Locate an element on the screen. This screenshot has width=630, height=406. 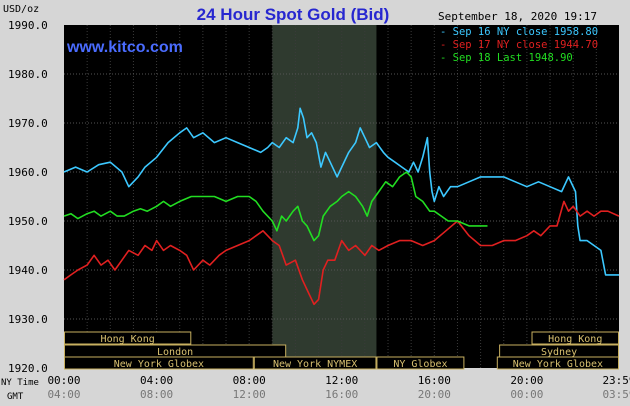
x-tick-label-ny: 04:00 is located at coordinates (156, 380).